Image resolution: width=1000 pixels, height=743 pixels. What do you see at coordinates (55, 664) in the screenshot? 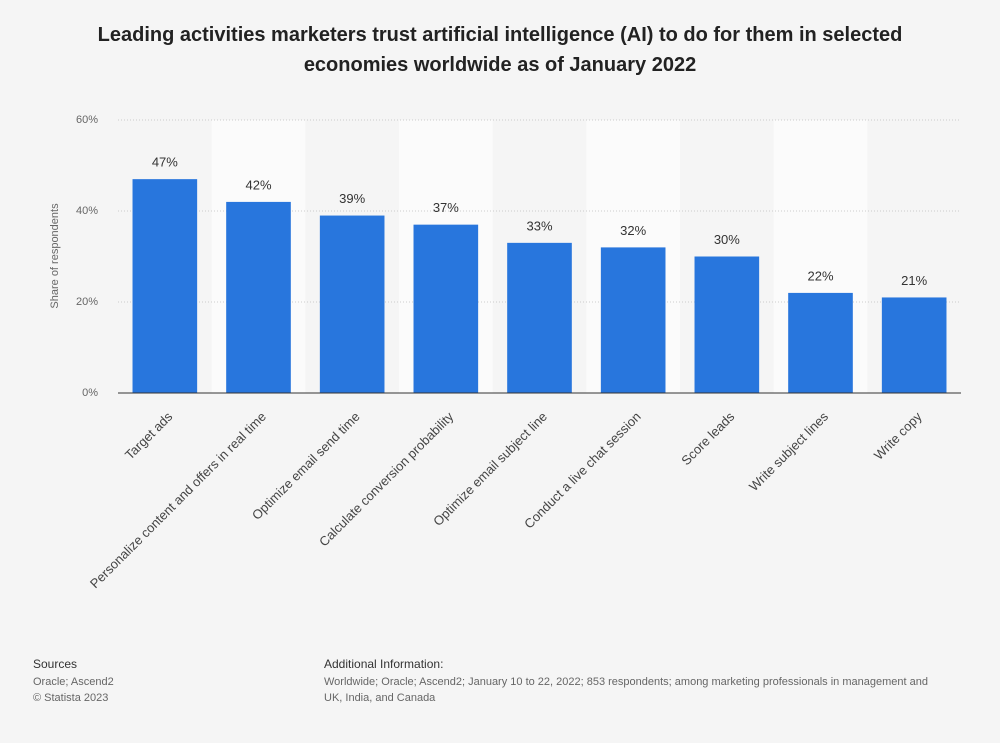
I see `sources-title: Sources` at bounding box center [55, 664].